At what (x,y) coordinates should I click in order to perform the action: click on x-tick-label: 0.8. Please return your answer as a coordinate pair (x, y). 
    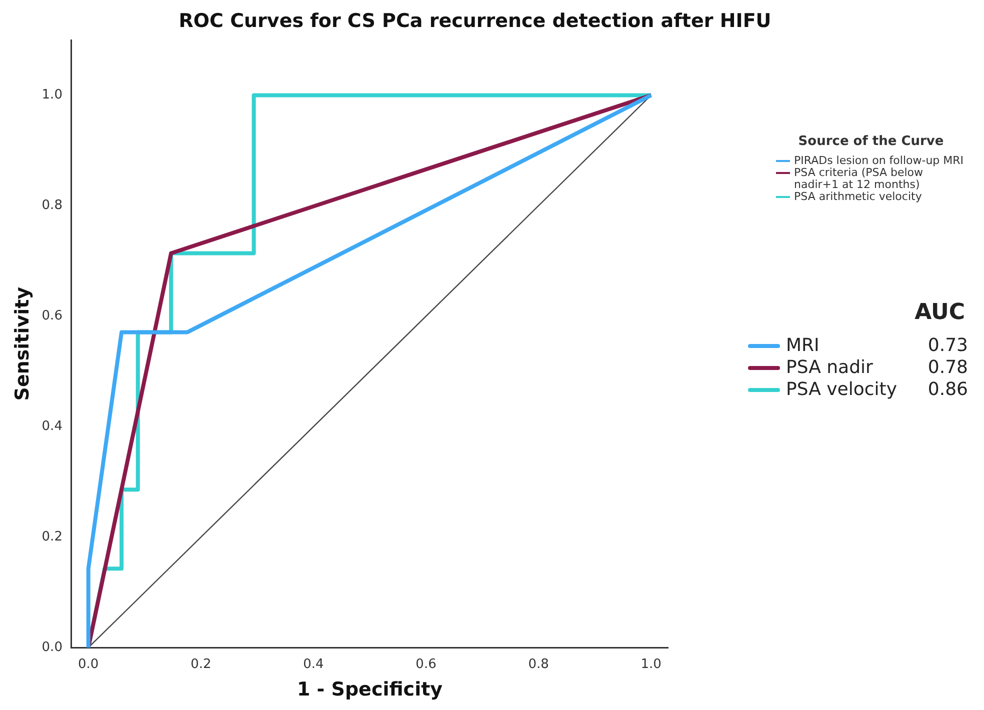
    Looking at the image, I should click on (538, 664).